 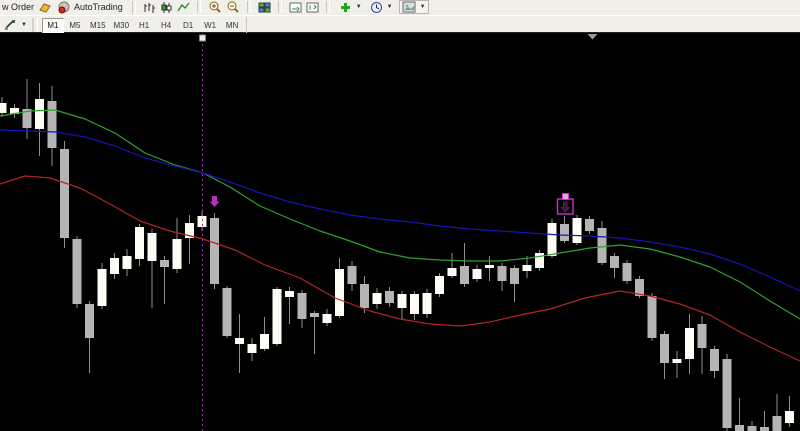 I want to click on timeframe-button-W1: W1, so click(x=210, y=25).